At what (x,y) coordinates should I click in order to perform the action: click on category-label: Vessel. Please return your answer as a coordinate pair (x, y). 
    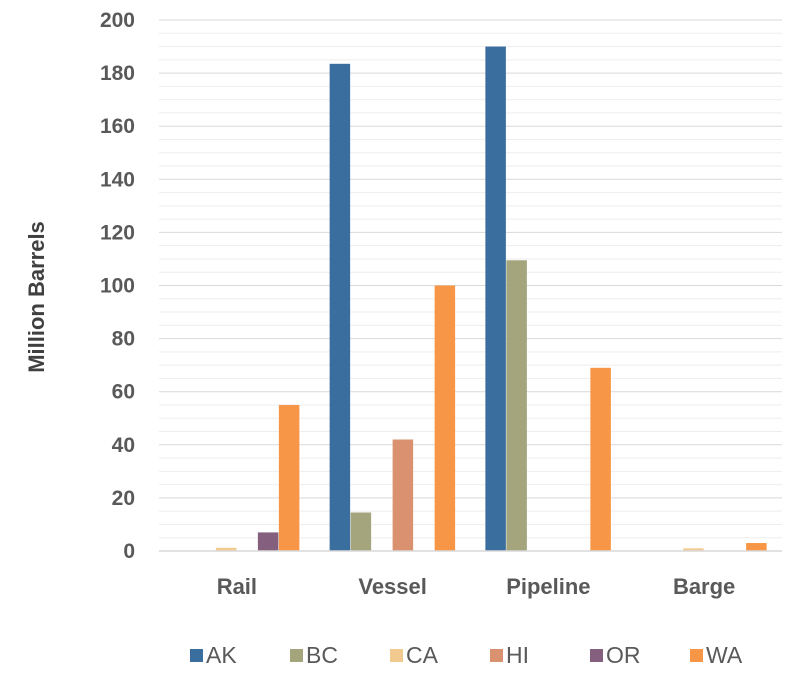
    Looking at the image, I should click on (392, 586).